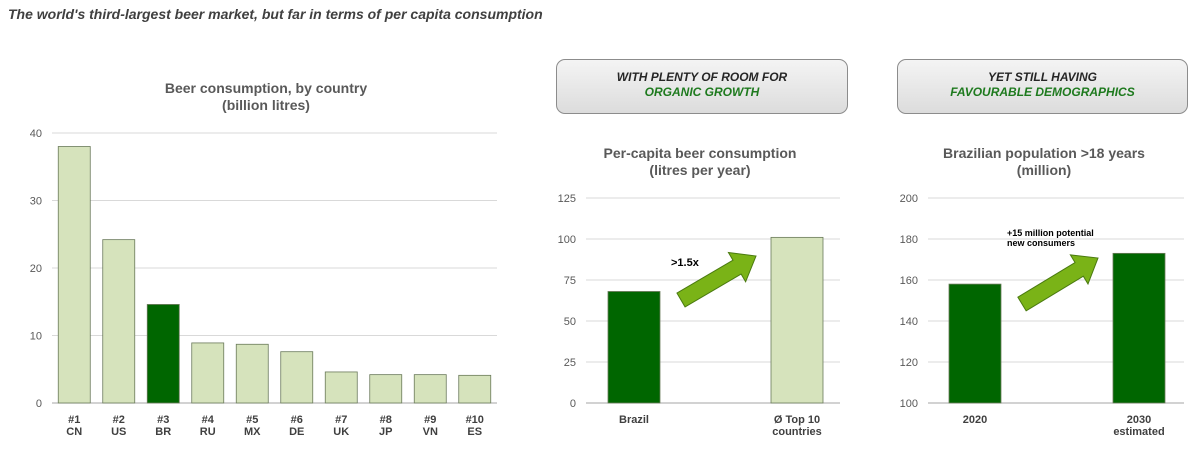 The height and width of the screenshot is (454, 1194). Describe the element at coordinates (634, 420) in the screenshot. I see `x-tick-label: Brazil` at that location.